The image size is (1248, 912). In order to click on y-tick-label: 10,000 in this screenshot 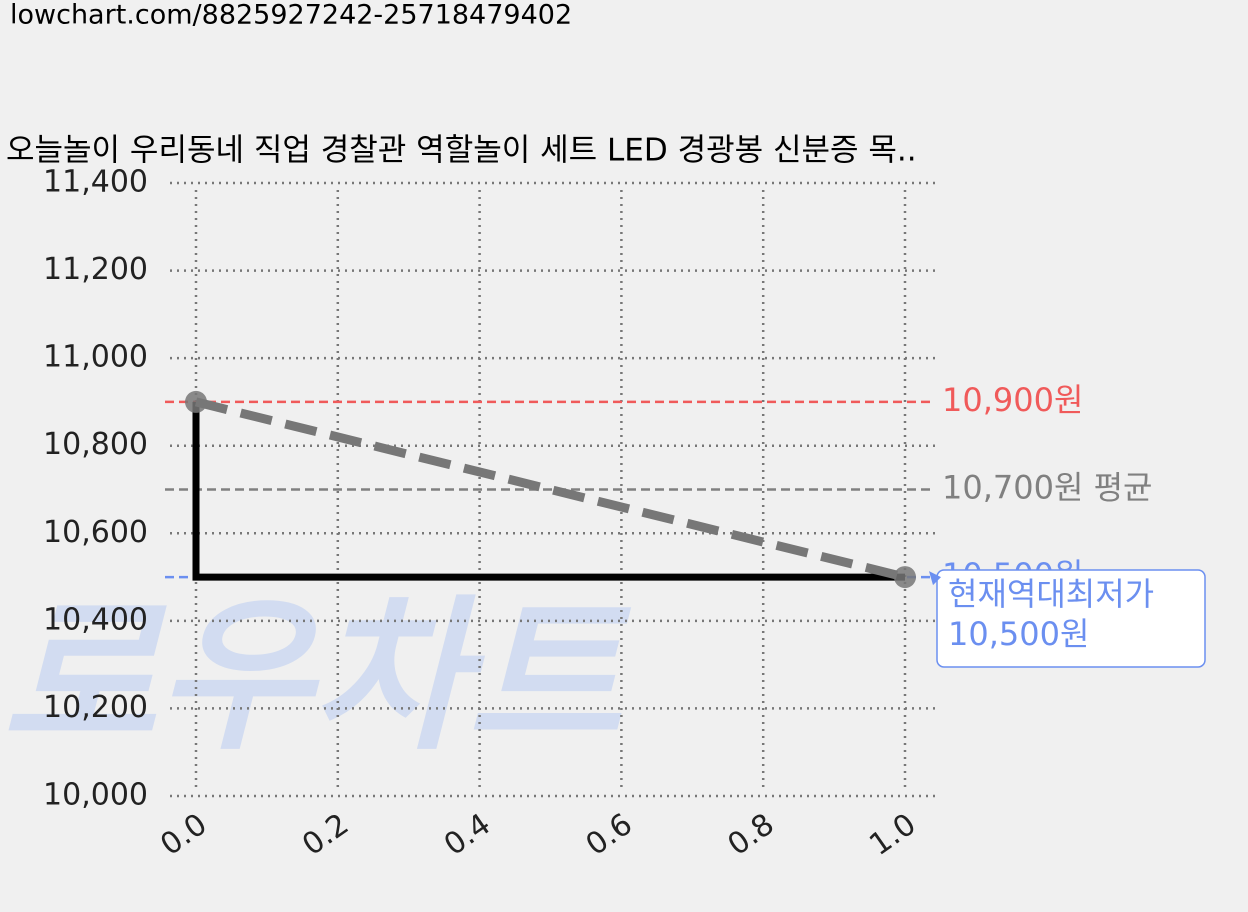, I will do `click(95, 795)`.